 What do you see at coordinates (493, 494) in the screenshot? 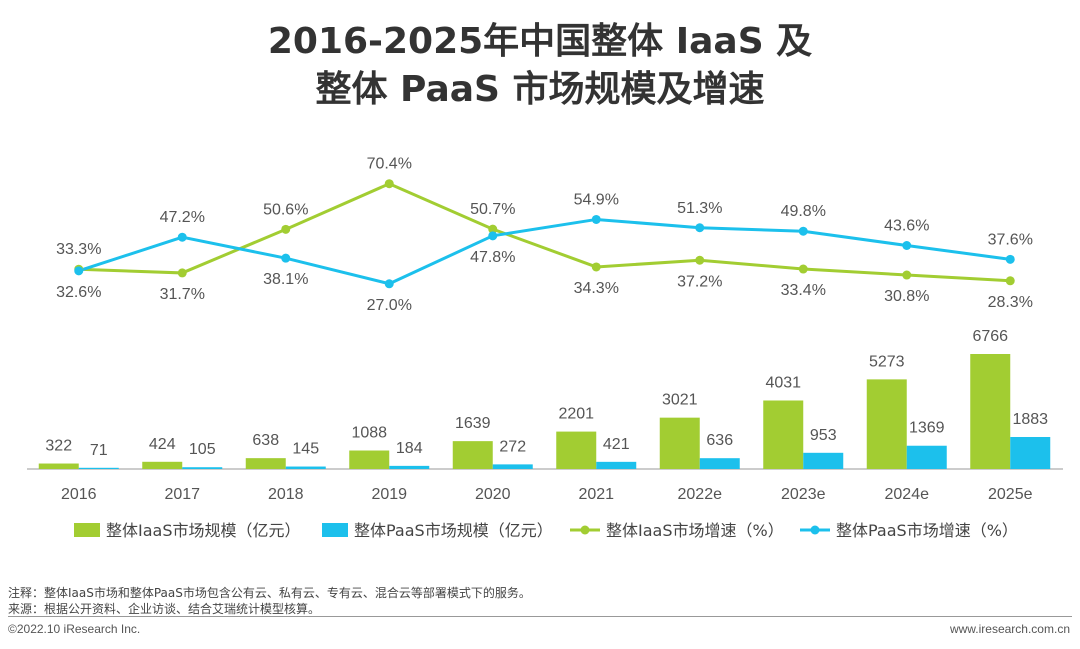
I see `x-tick-label: 2020` at bounding box center [493, 494].